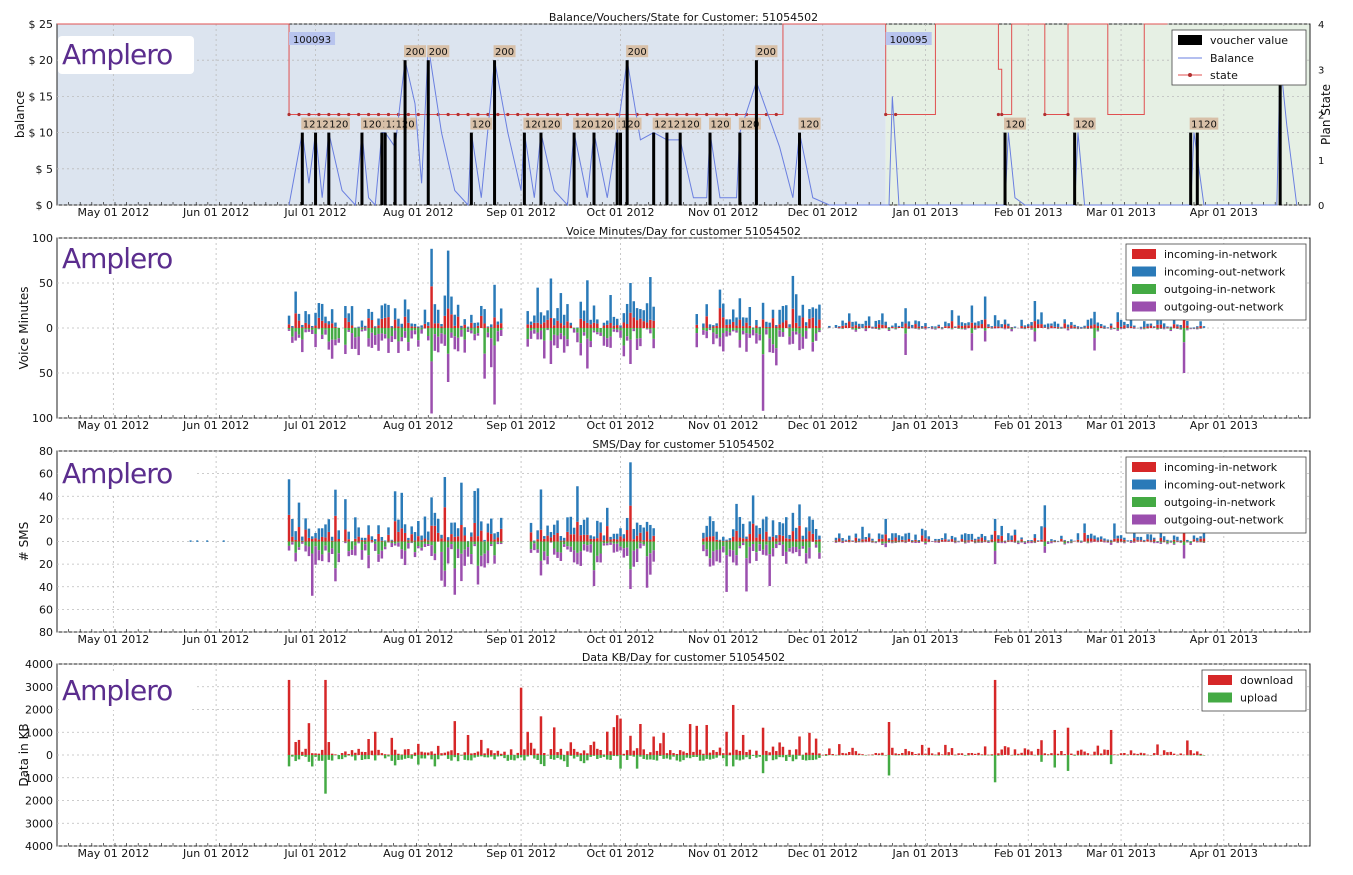 The width and height of the screenshot is (1353, 875). What do you see at coordinates (1266, 680) in the screenshot?
I see `legend-label: download` at bounding box center [1266, 680].